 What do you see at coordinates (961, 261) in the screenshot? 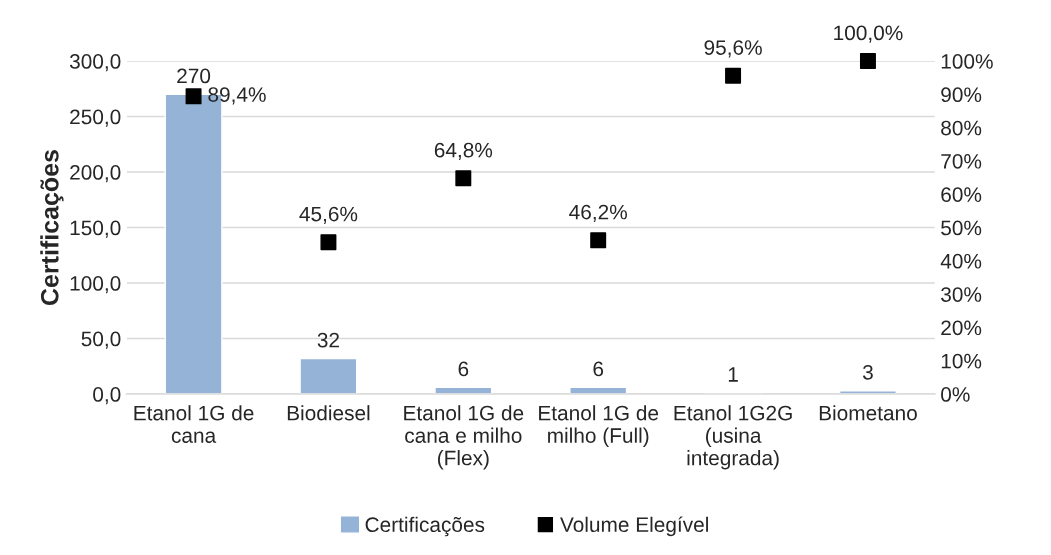
I see `y2-tick-label: 40%` at bounding box center [961, 261].